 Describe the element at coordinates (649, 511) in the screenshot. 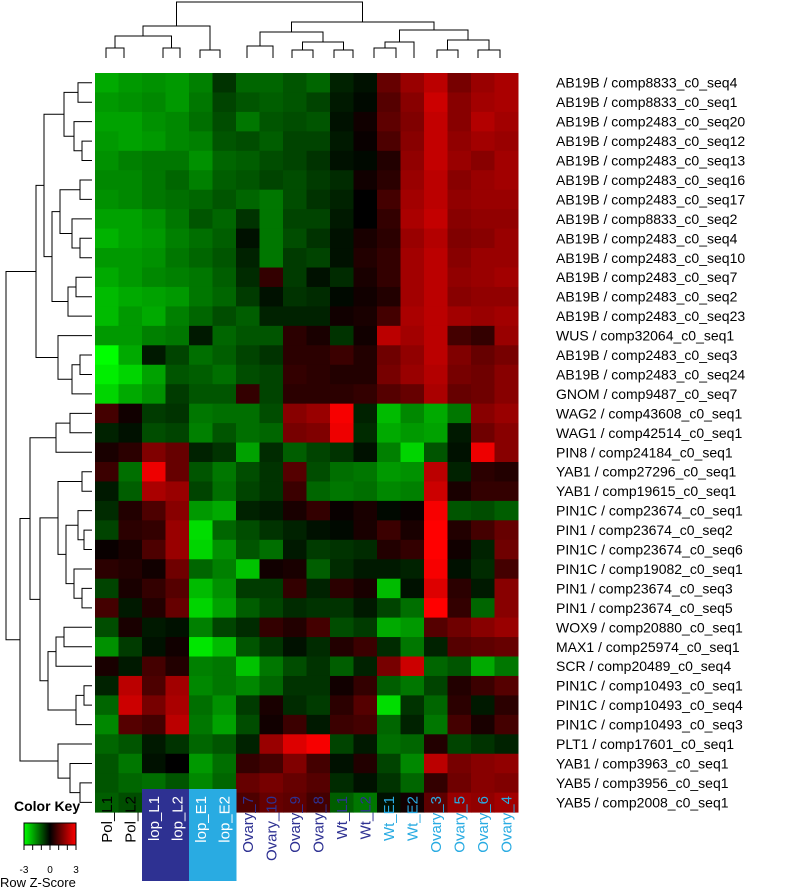

I see `row-label: PIN1C / comp23674_c0_seq1` at that location.